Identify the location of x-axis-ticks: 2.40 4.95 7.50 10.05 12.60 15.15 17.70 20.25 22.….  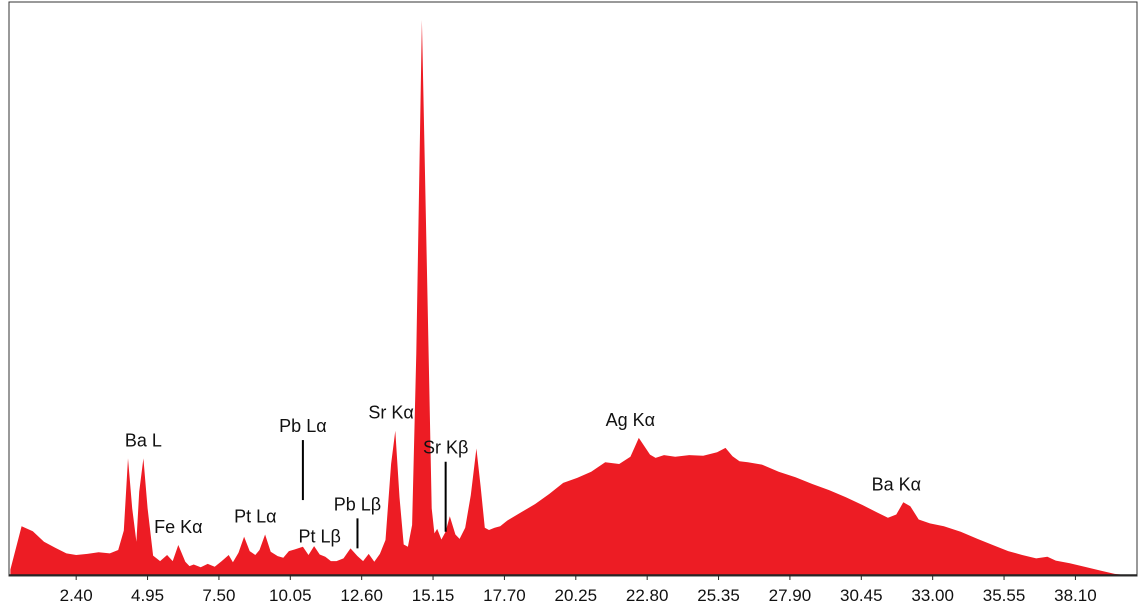
(578, 590).